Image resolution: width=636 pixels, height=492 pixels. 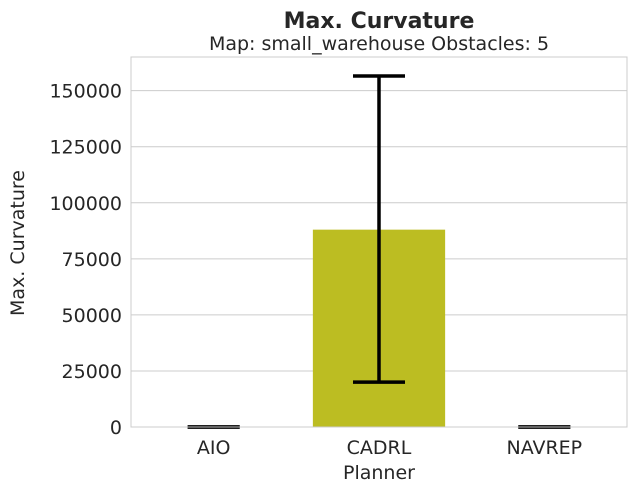 What do you see at coordinates (85, 148) in the screenshot?
I see `y-tick-label: 125000` at bounding box center [85, 148].